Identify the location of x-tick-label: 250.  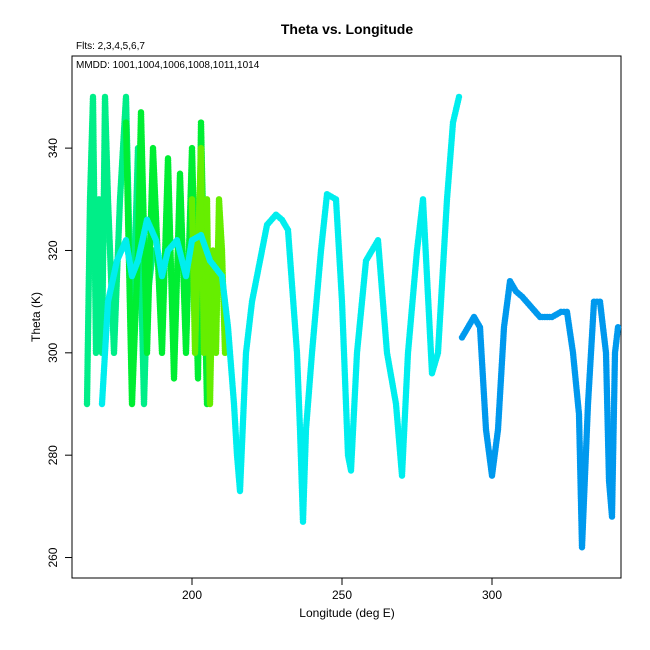
(342, 595).